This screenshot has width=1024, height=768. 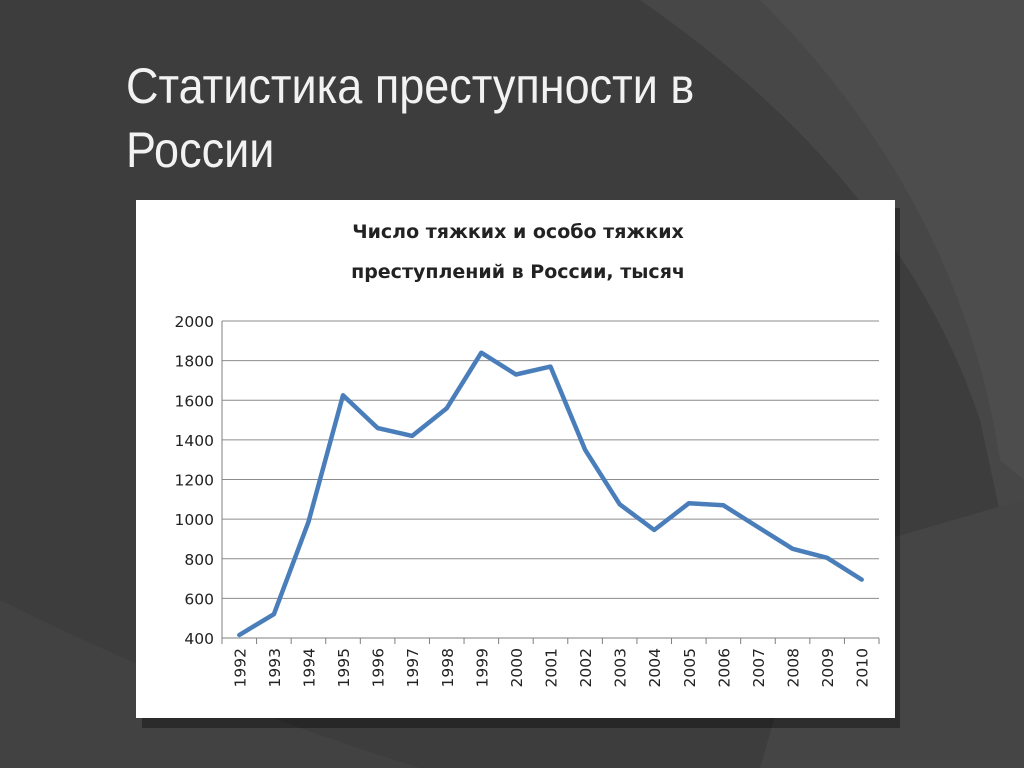 What do you see at coordinates (199, 560) in the screenshot?
I see `y-tick-label: 800` at bounding box center [199, 560].